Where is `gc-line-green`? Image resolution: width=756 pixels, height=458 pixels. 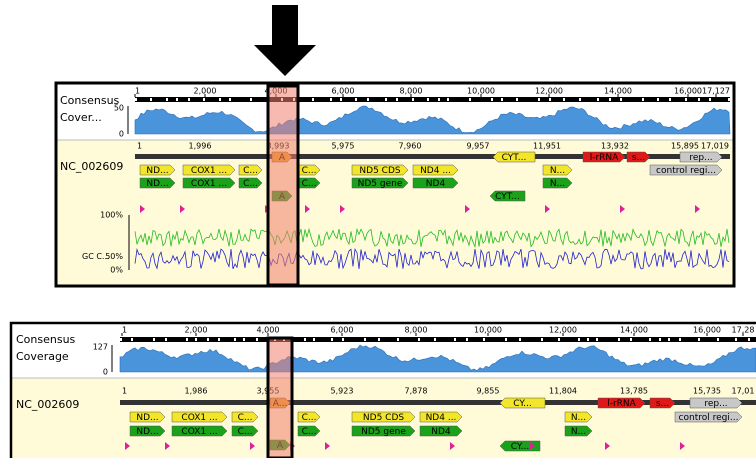
gc-line-green is located at coordinates (432, 238).